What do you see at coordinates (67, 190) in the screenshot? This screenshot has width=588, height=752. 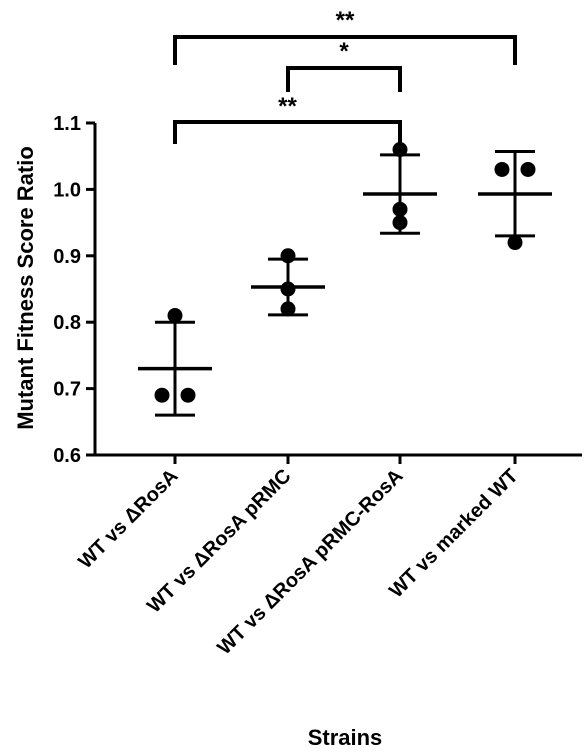 I see `y-tick-label: 1.0` at bounding box center [67, 190].